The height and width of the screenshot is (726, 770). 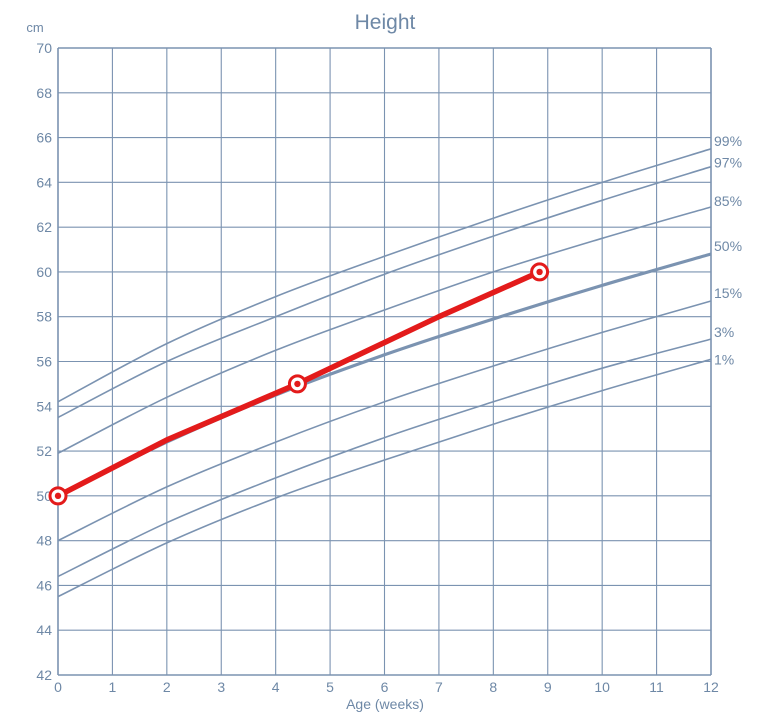 I want to click on percentile-label-p85: 85%, so click(x=728, y=201).